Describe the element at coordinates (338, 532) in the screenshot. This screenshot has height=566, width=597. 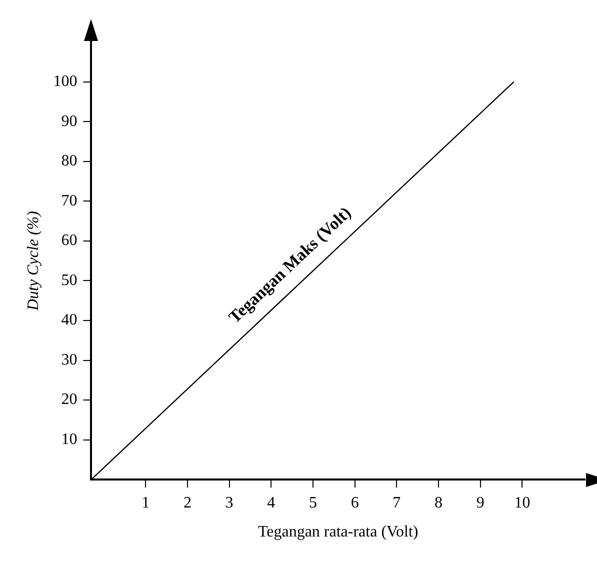
I see `x-axis-title: Tegangan rata-rata (Volt)` at that location.